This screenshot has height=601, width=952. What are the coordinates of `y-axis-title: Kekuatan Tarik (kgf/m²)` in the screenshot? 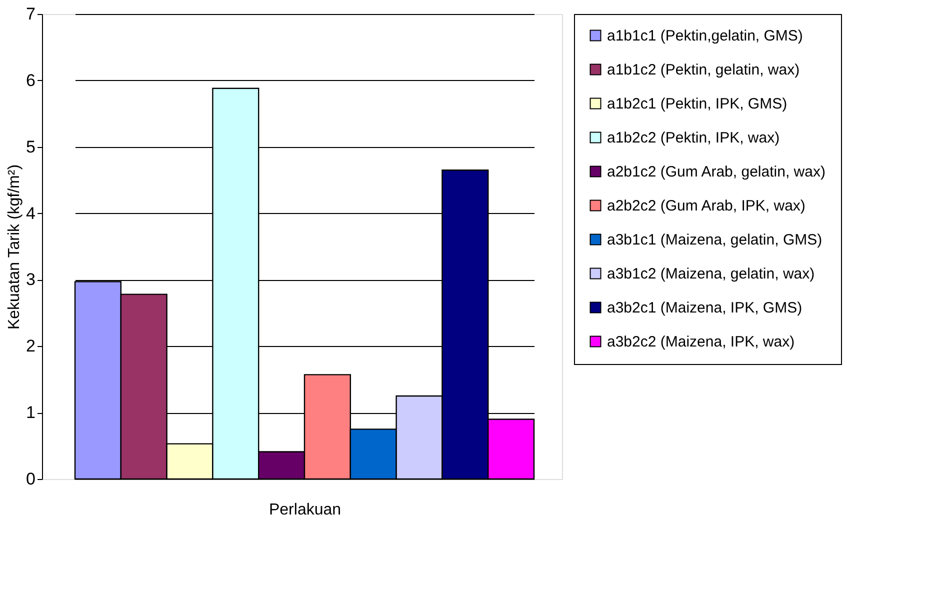 It's located at (15, 247).